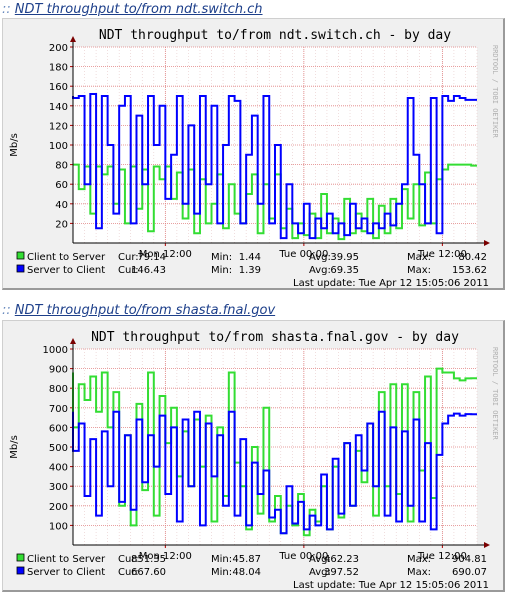 The image size is (507, 600). Describe the element at coordinates (344, 270) in the screenshot. I see `legend-stat-value: 69.35` at that location.